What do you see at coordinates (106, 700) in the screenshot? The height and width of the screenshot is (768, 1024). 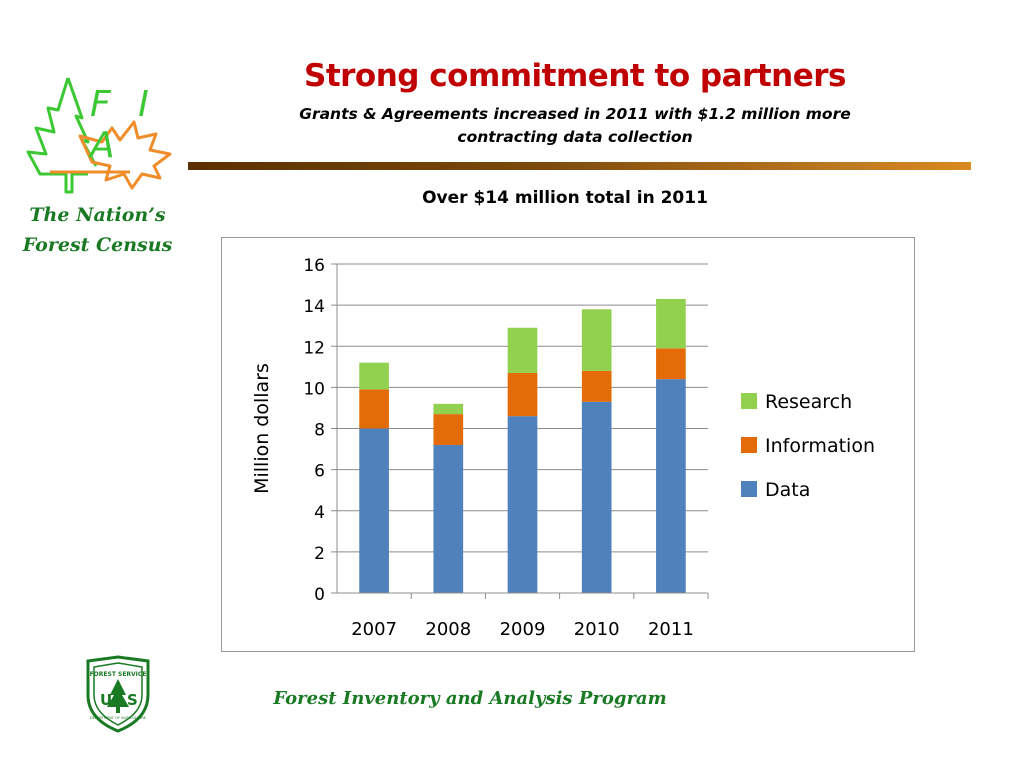 I see `shield-letter-u: U` at bounding box center [106, 700].